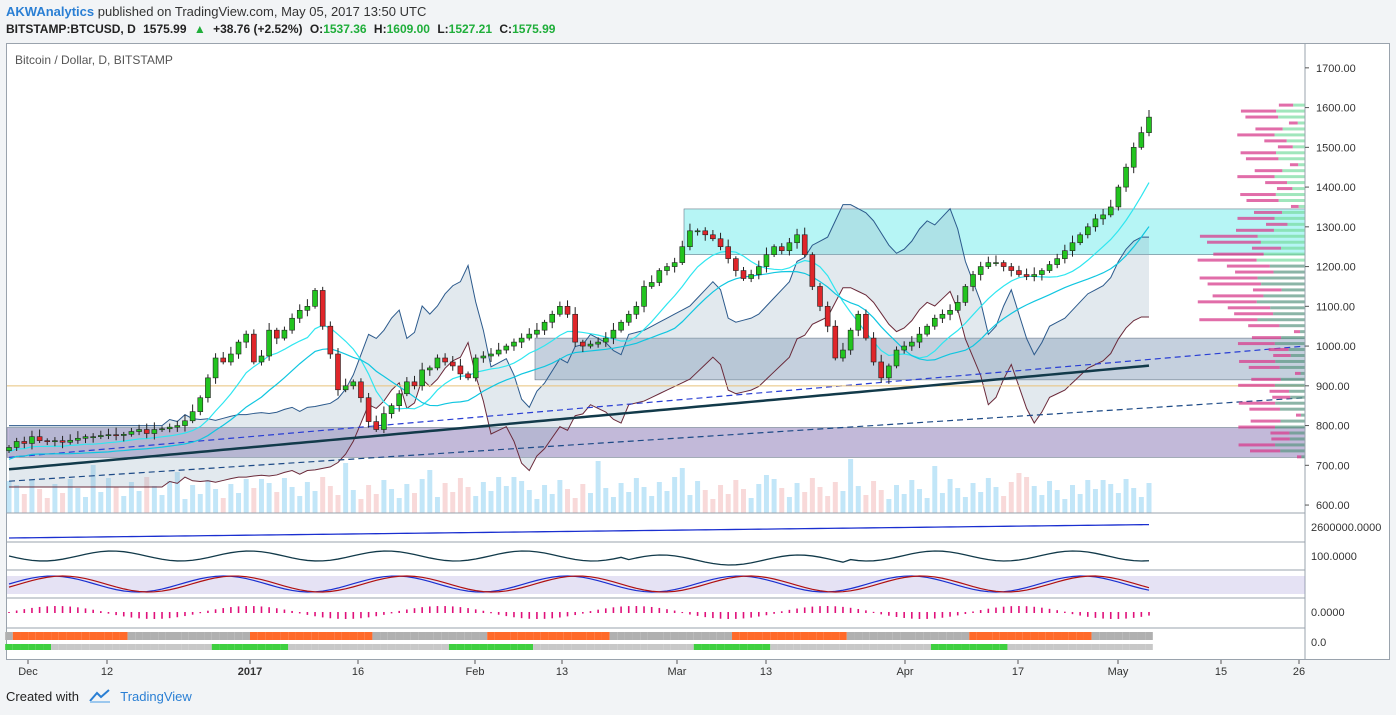  Describe the element at coordinates (156, 696) in the screenshot. I see `tradingview-link: TradingView` at that location.